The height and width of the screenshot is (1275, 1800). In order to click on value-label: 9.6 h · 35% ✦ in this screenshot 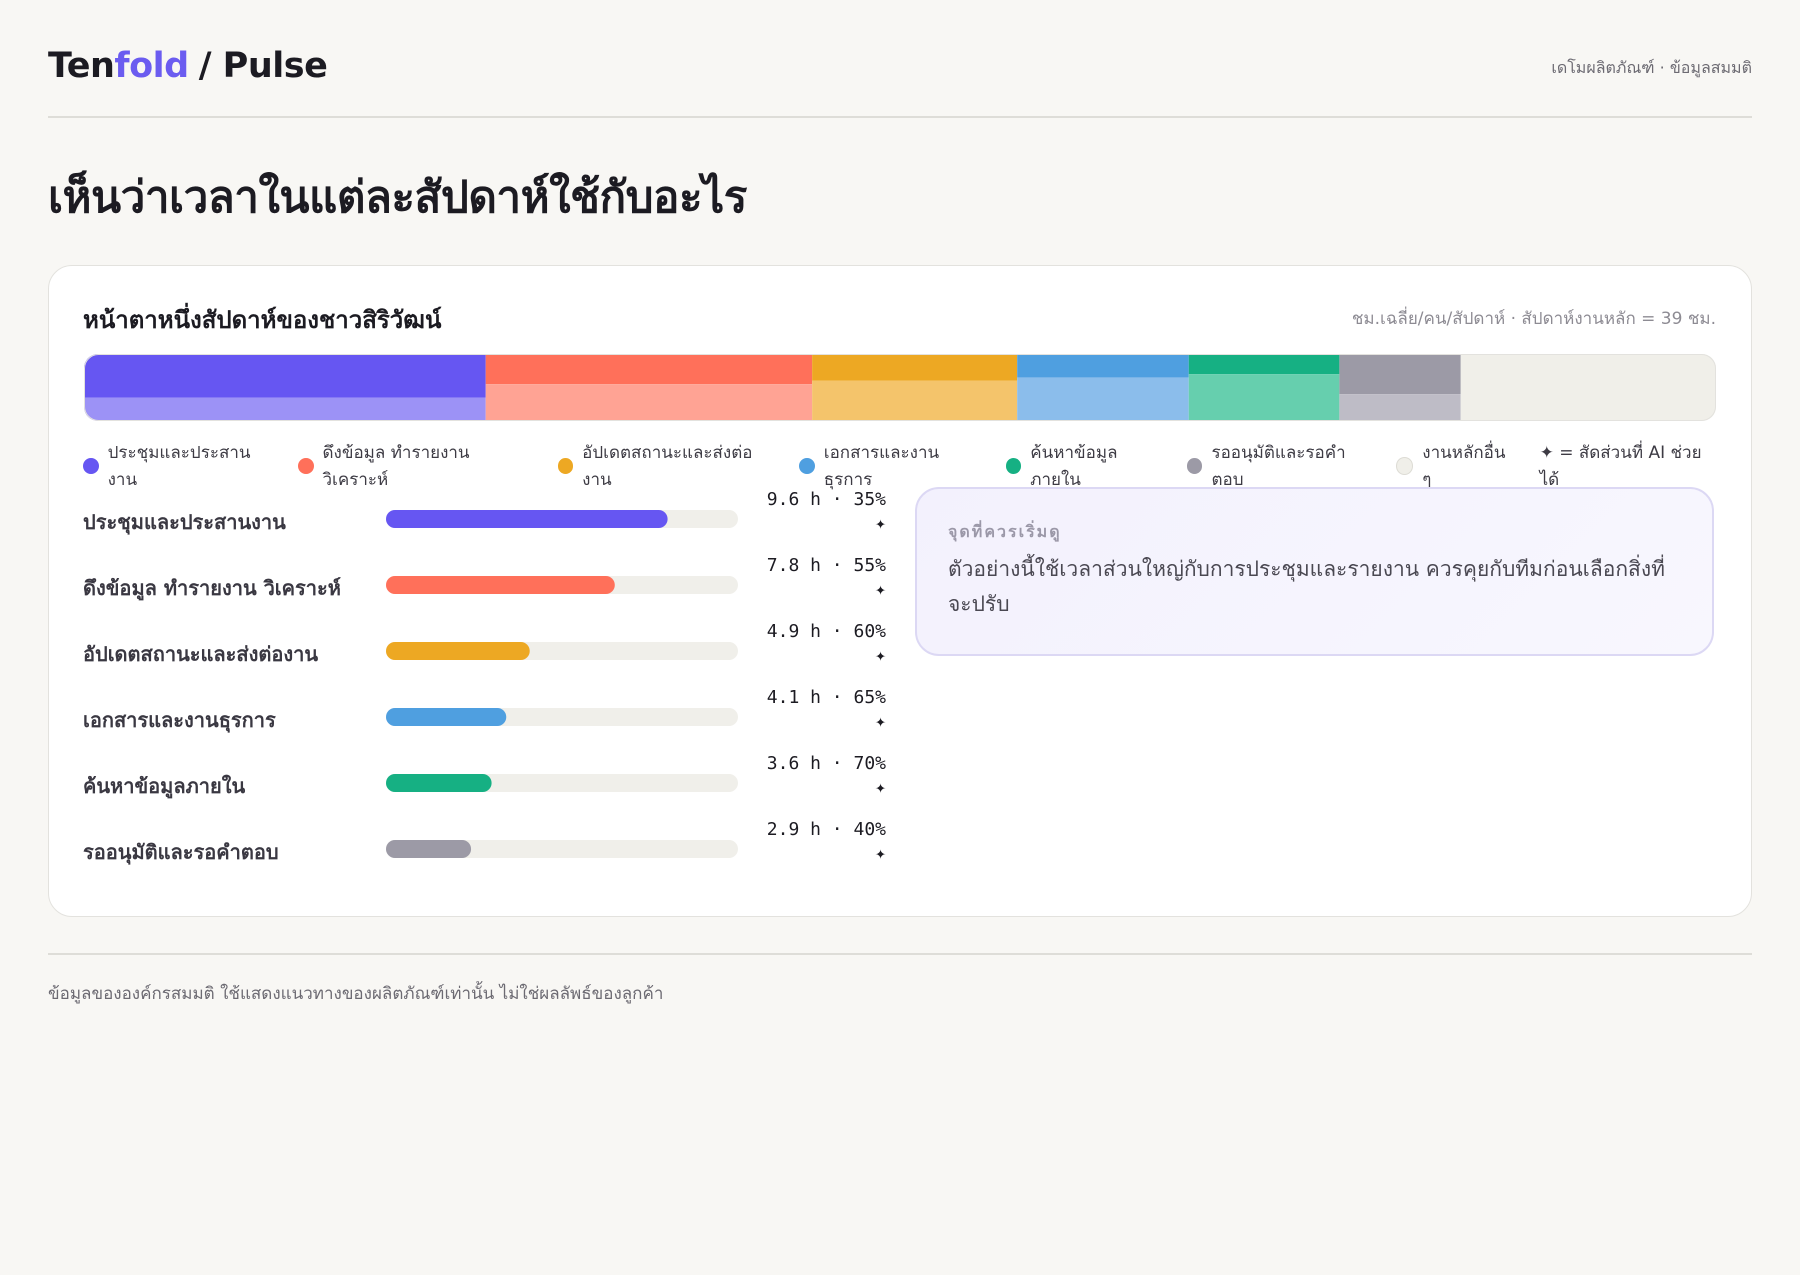, I will do `click(826, 512)`.